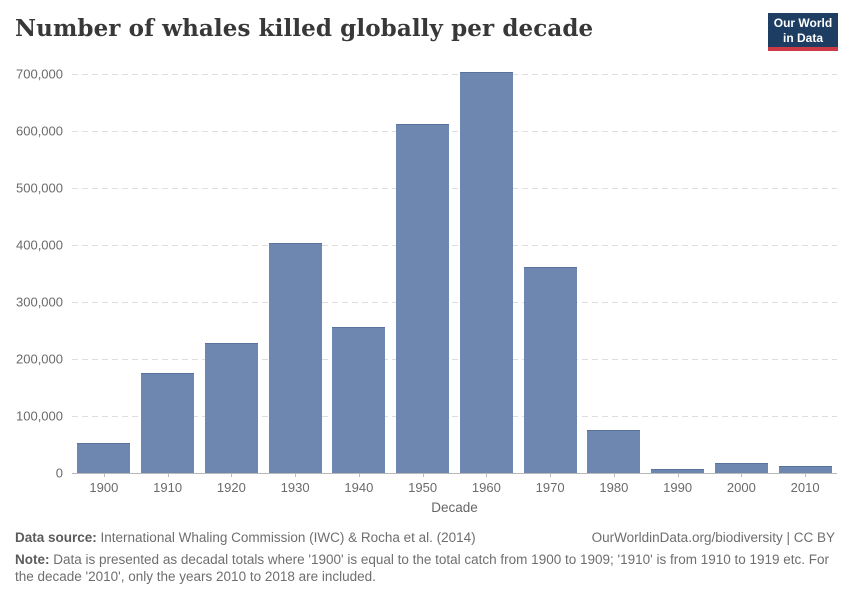  I want to click on y-tick-label: 200,000, so click(39, 359).